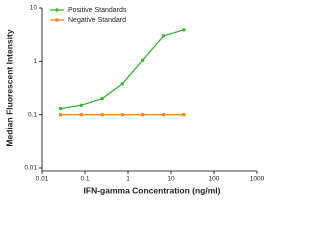 Image resolution: width=320 pixels, height=240 pixels. What do you see at coordinates (42, 179) in the screenshot?
I see `x-tick-label: 0.01` at bounding box center [42, 179].